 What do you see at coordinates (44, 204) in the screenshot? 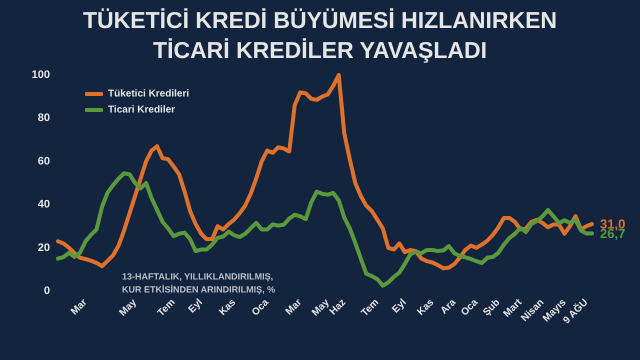
I see `y-tick-label: 40` at bounding box center [44, 204].